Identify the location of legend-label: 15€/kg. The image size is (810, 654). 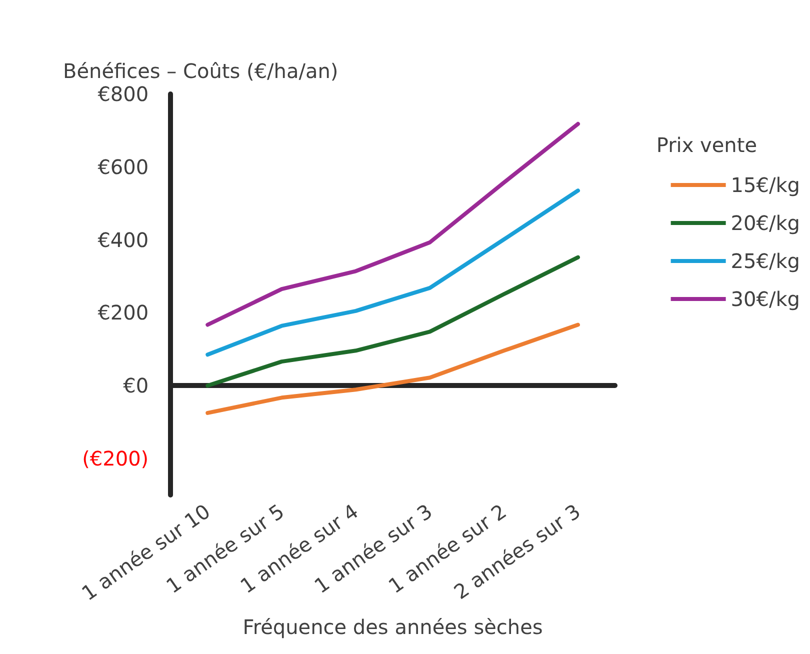
(765, 185).